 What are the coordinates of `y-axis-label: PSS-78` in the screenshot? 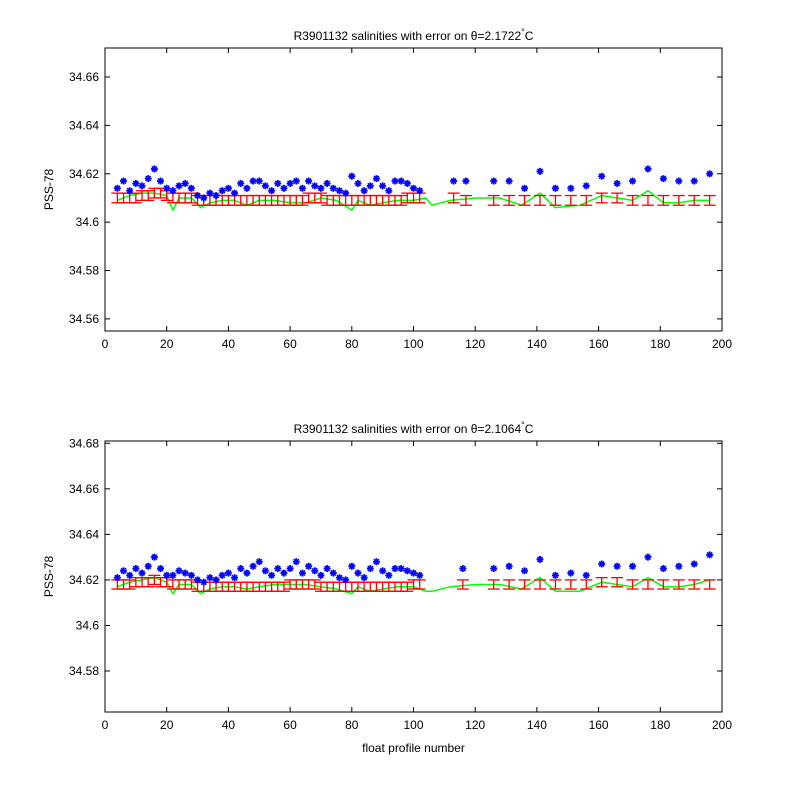 It's located at (49, 576).